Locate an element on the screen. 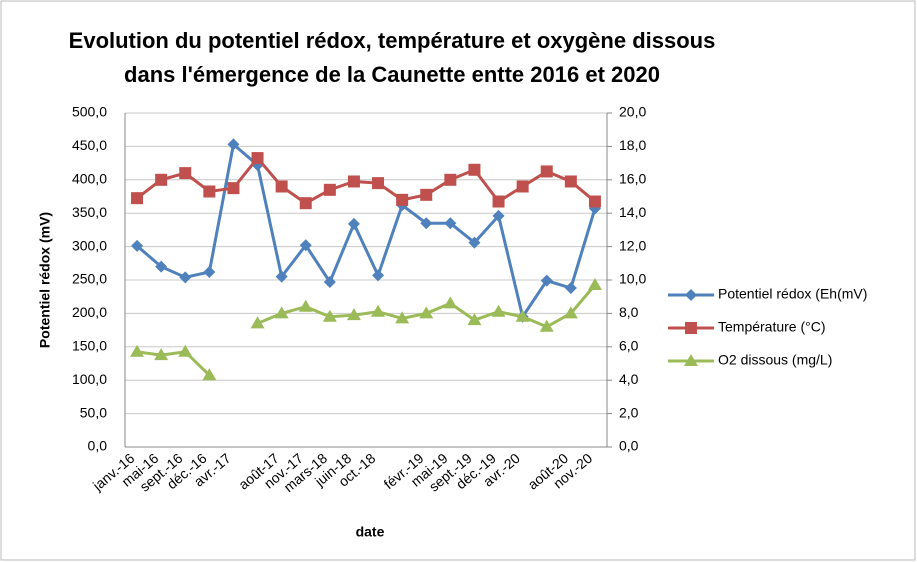  y2-tick-label: 16,0 is located at coordinates (632, 179).